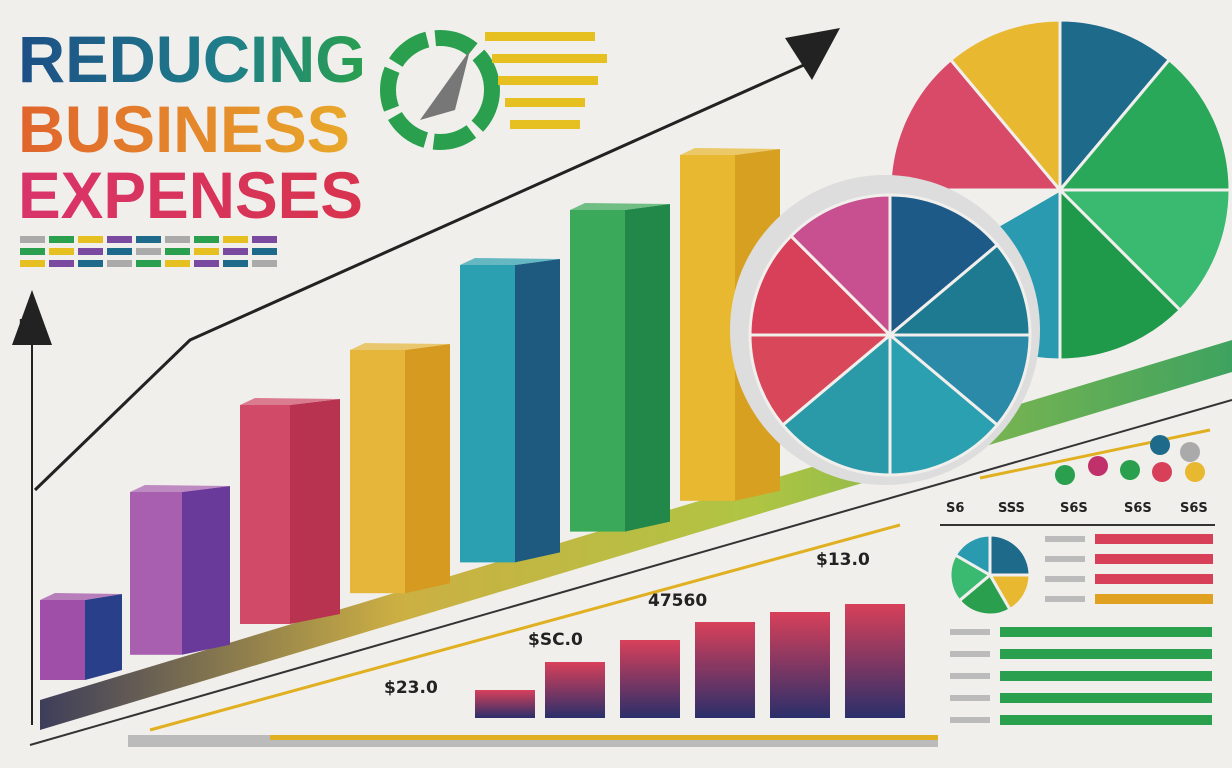 This screenshot has width=1232, height=768. What do you see at coordinates (190, 195) in the screenshot?
I see `title-line: EXPENSES` at bounding box center [190, 195].